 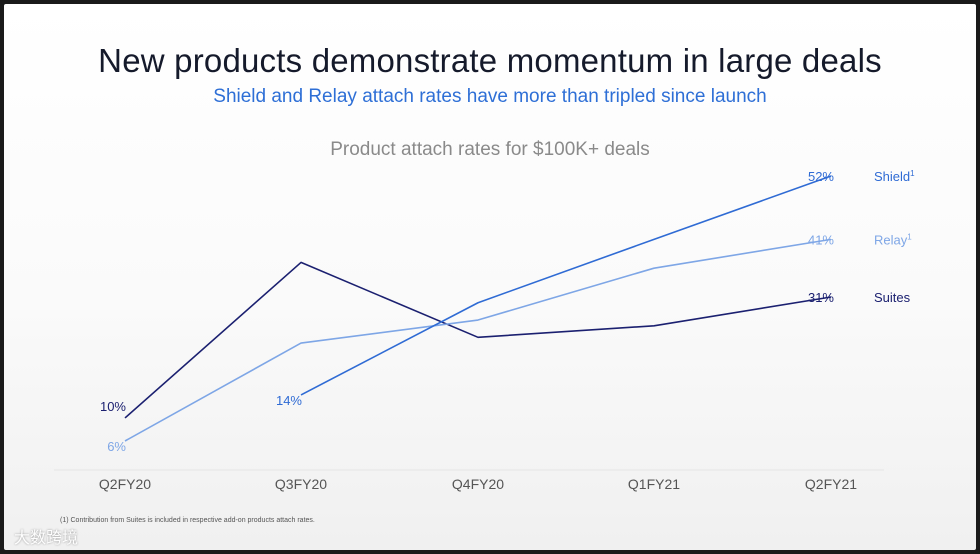 I want to click on chart-title: Product attach rates for $100K+ deals, so click(x=490, y=149).